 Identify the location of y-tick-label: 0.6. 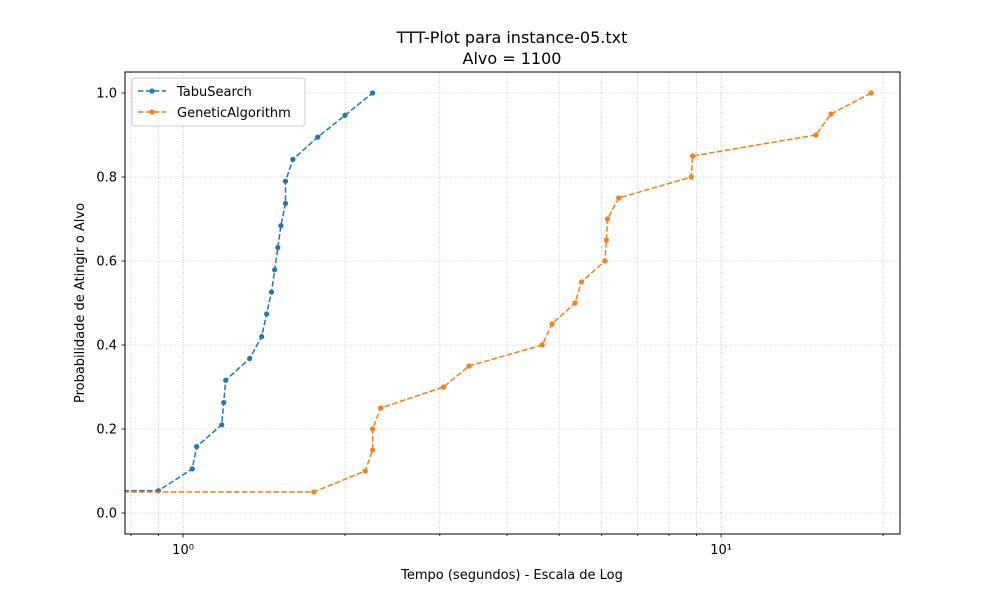
(106, 262).